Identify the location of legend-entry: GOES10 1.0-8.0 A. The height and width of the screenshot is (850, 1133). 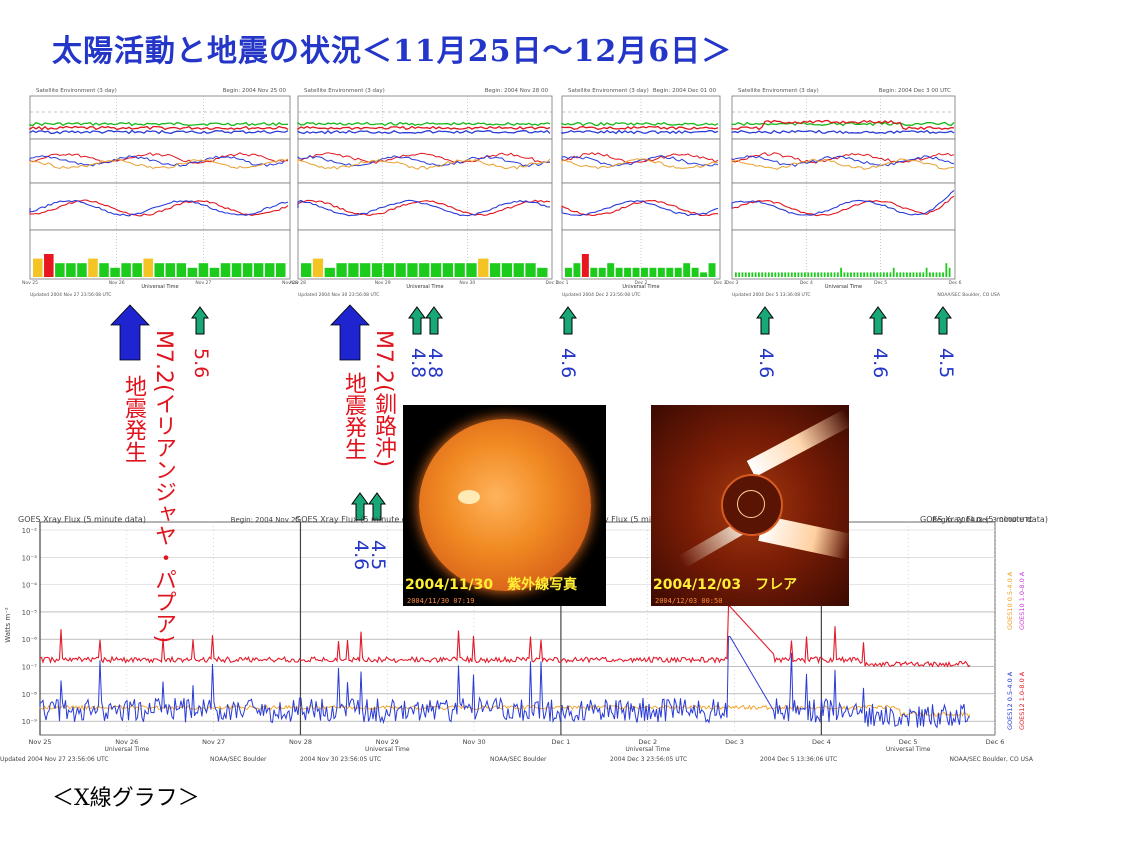
(1022, 600).